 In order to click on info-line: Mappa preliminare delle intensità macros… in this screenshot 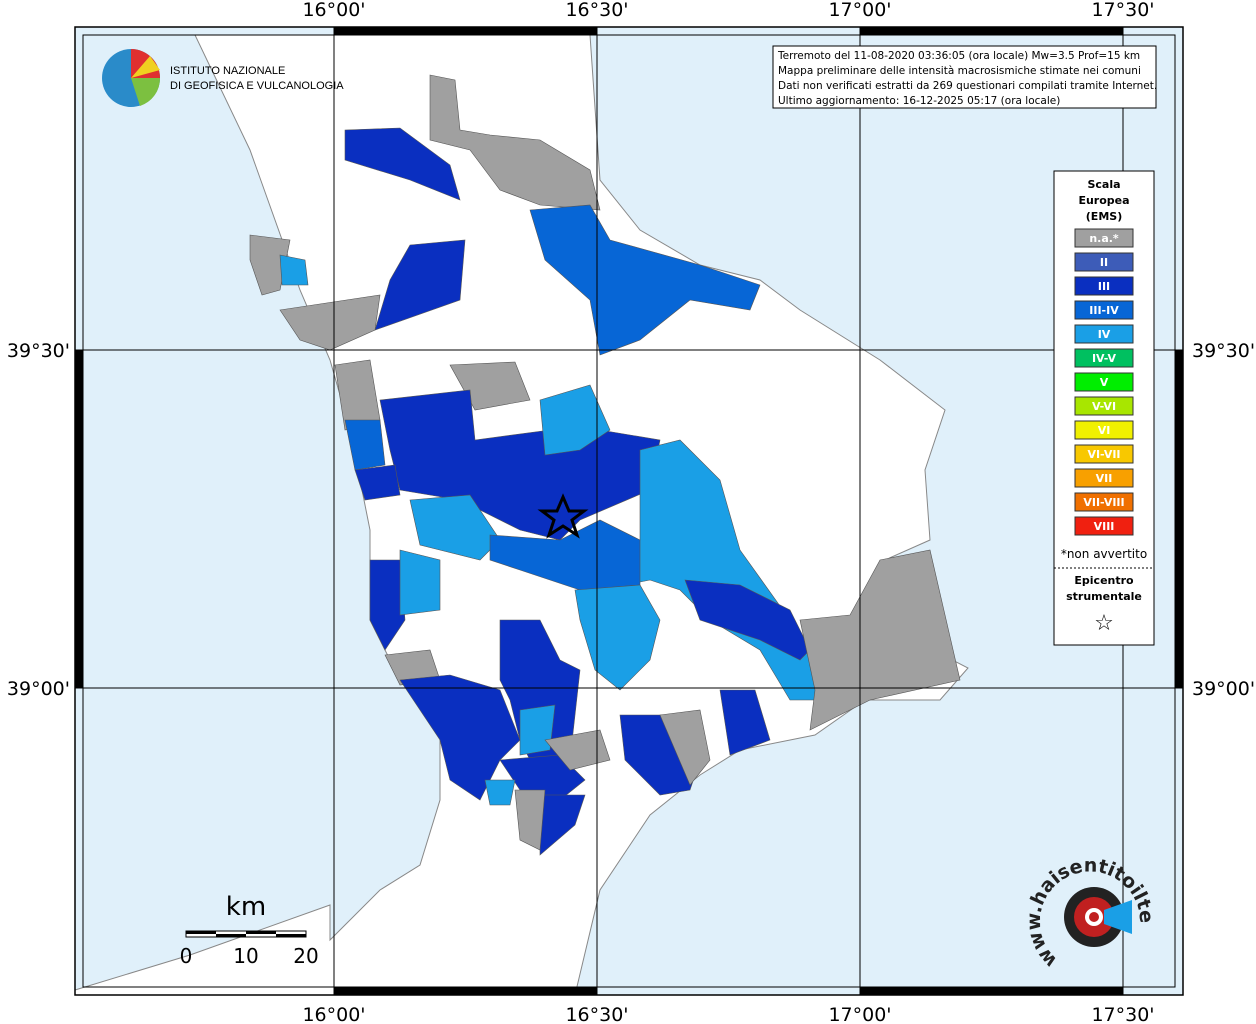, I will do `click(959, 71)`.